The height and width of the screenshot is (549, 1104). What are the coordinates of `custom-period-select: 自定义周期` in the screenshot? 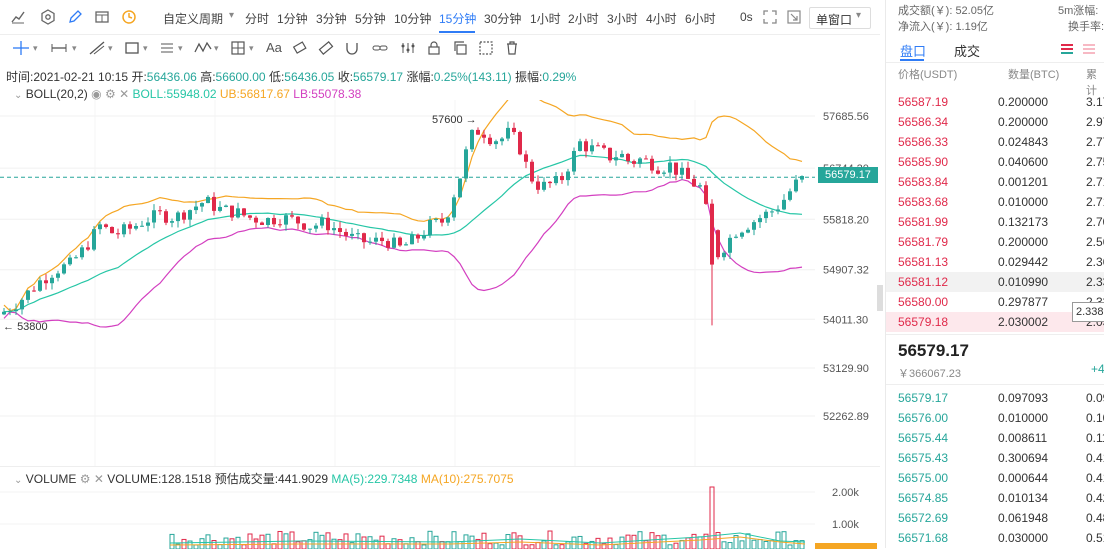 It's located at (193, 19).